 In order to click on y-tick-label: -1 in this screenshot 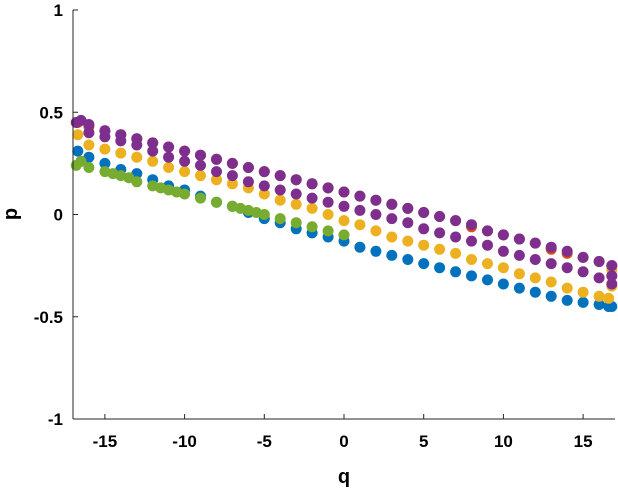, I will do `click(55, 419)`.